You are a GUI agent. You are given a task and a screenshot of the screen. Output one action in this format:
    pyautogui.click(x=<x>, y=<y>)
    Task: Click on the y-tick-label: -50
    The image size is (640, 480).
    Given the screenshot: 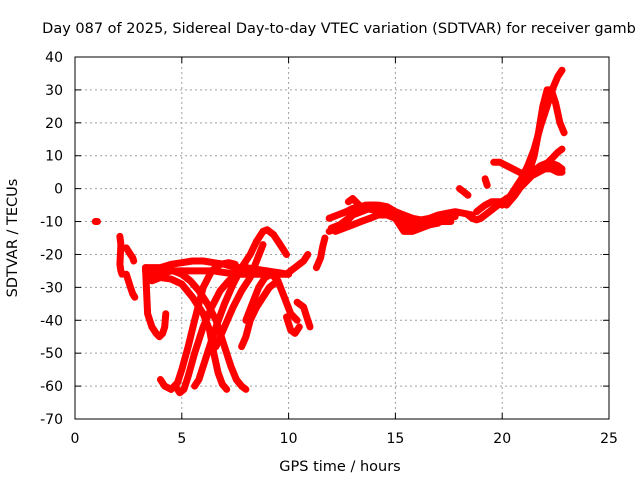 What is the action you would take?
    pyautogui.click(x=51, y=354)
    